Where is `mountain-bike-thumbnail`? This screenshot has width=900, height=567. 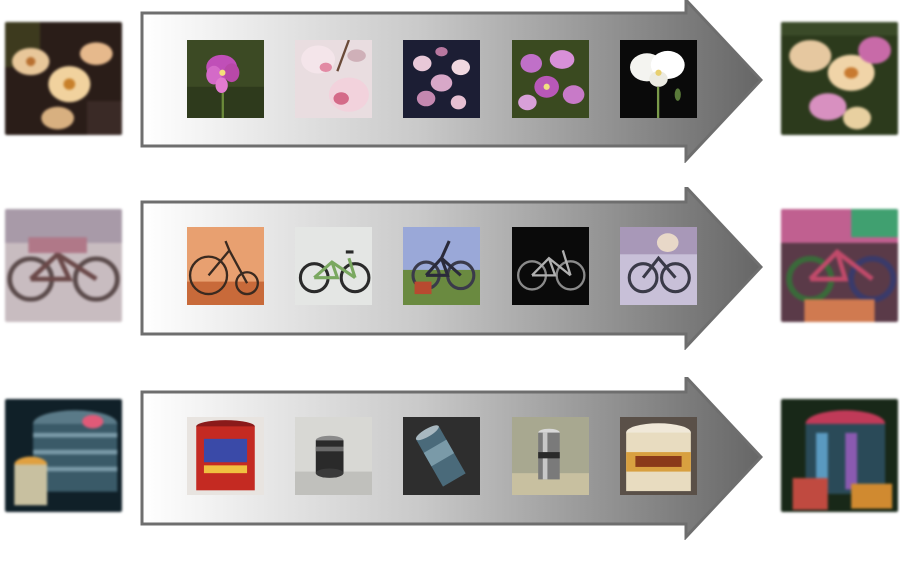 mountain-bike-thumbnail is located at coordinates (441, 266).